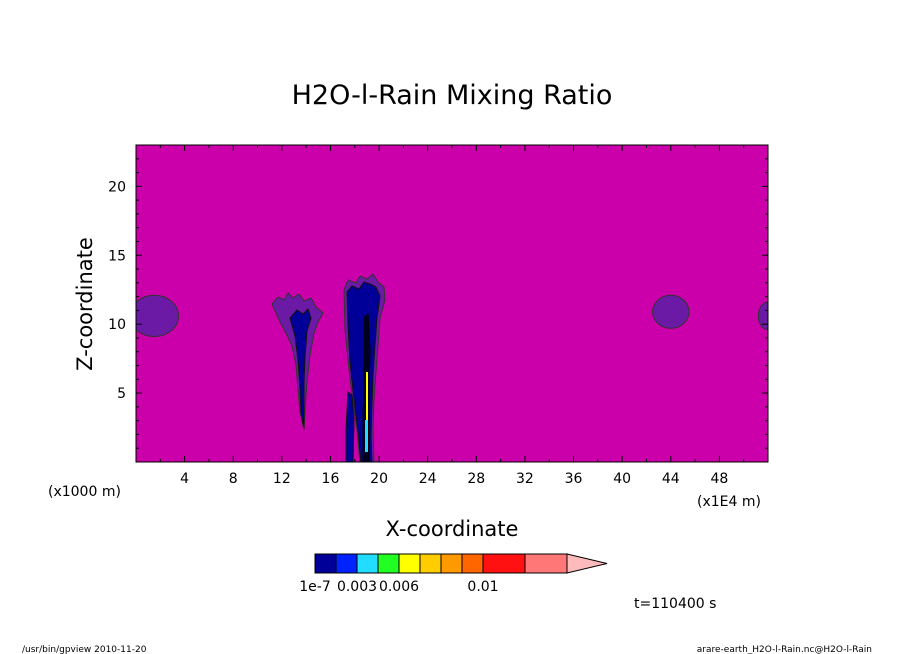 Image resolution: width=904 pixels, height=654 pixels. Describe the element at coordinates (452, 95) in the screenshot. I see `chart-title: H2O-l-Rain Mixing Ratio` at that location.